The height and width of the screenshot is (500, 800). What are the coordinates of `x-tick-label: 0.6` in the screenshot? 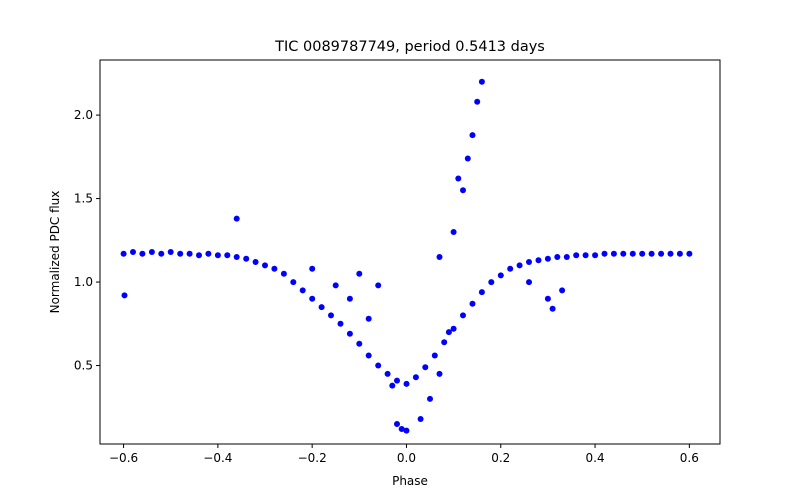 It's located at (689, 458).